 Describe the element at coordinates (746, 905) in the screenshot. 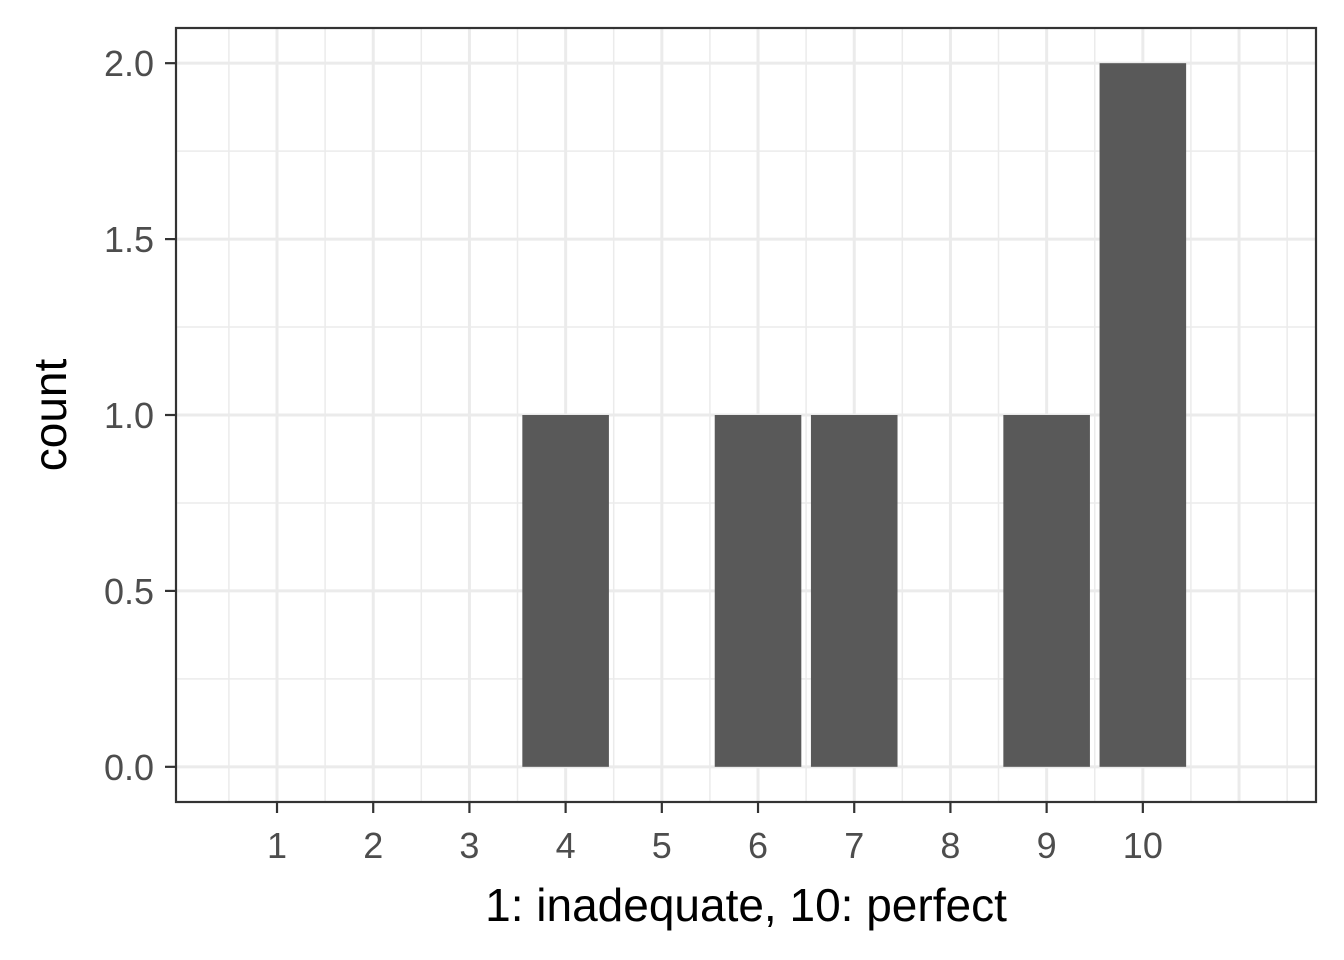

I see `x-axis-title: 1: inadequate, 10: perfect` at that location.